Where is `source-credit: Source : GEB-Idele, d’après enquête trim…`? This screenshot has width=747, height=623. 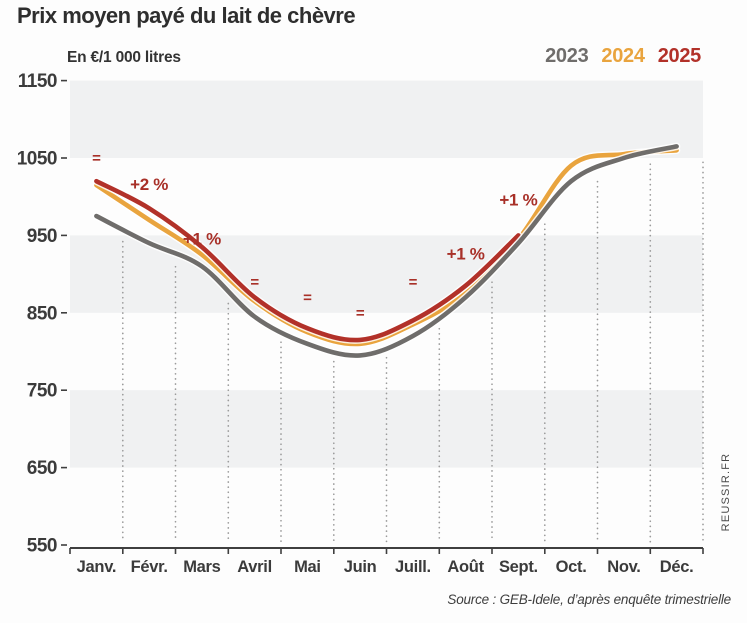 source-credit: Source : GEB-Idele, d’après enquête trim… is located at coordinates (589, 599).